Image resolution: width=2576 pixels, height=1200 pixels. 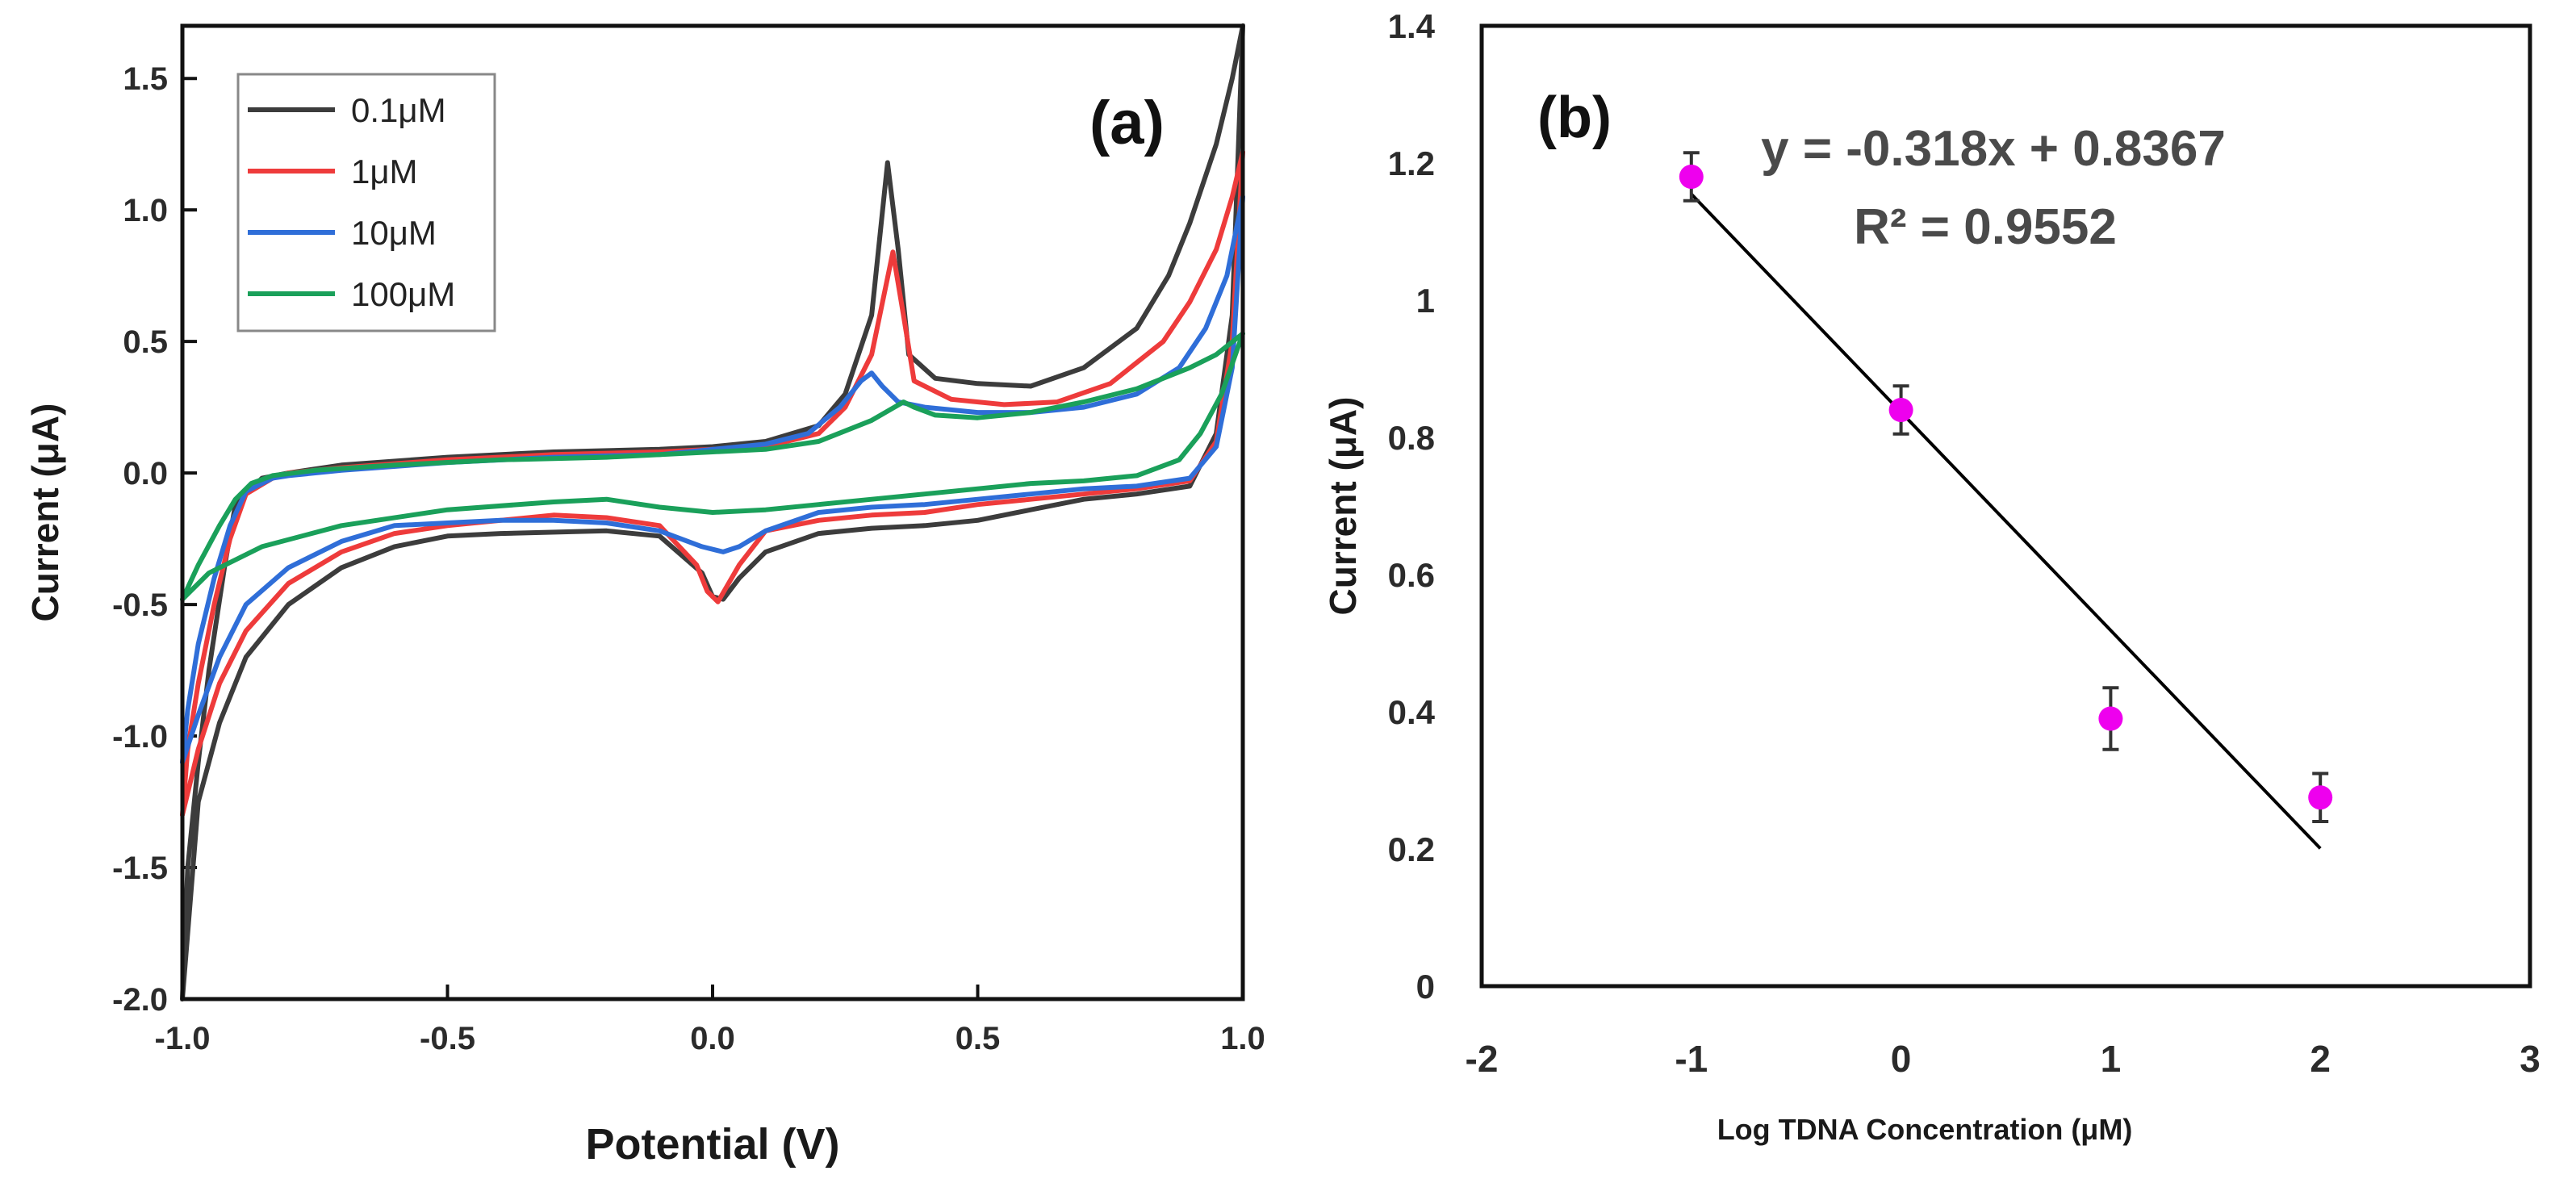 I want to click on calibration-x-tick-label: 2, so click(x=2320, y=1059).